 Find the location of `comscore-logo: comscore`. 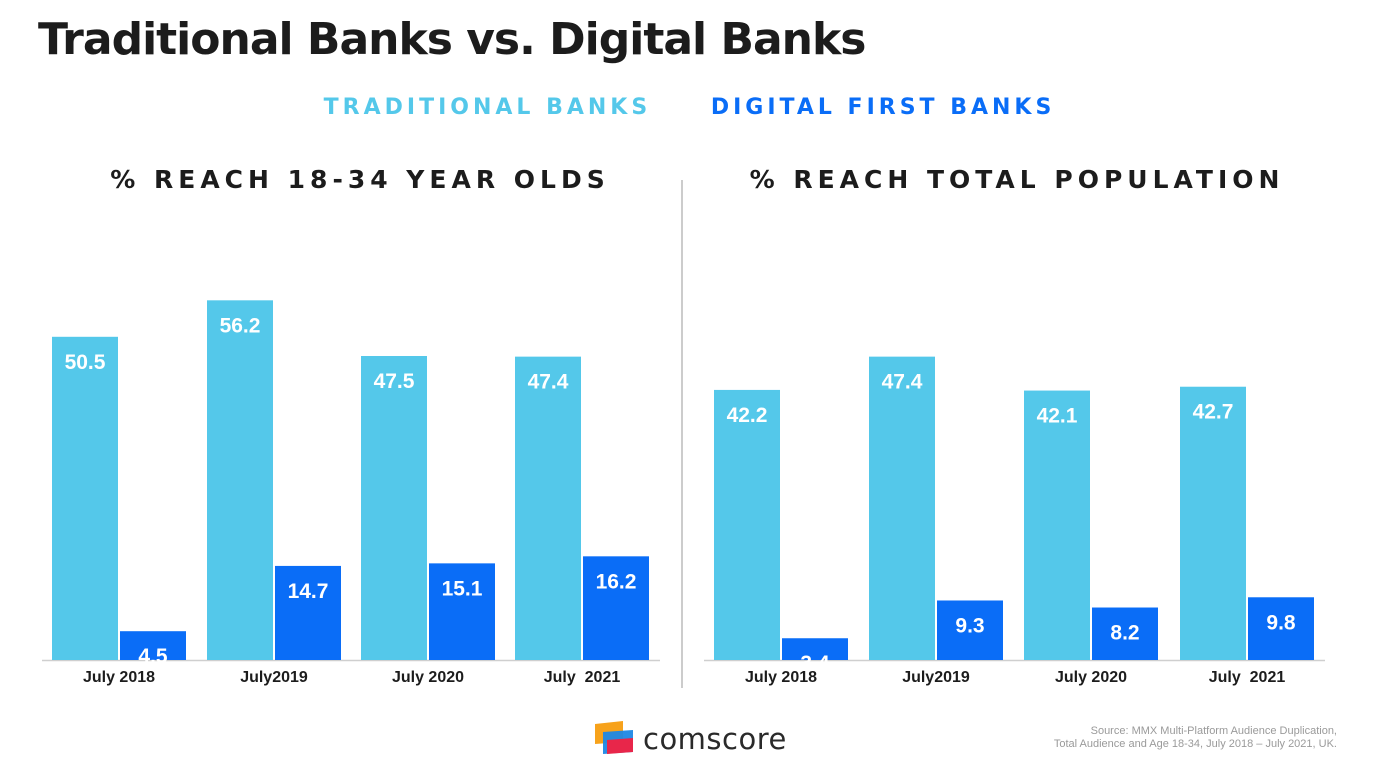

comscore-logo: comscore is located at coordinates (693, 740).